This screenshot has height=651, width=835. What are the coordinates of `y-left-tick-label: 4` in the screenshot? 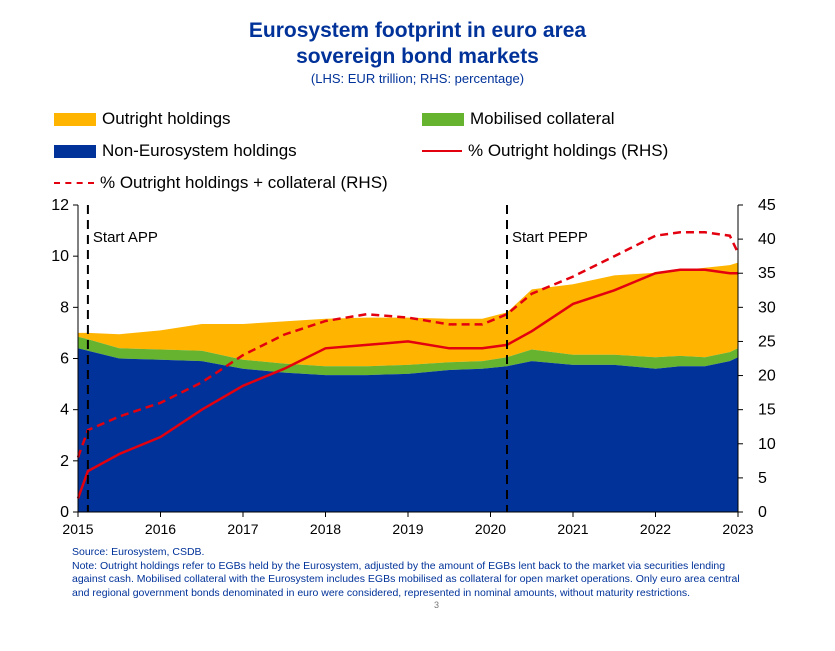 It's located at (64, 410).